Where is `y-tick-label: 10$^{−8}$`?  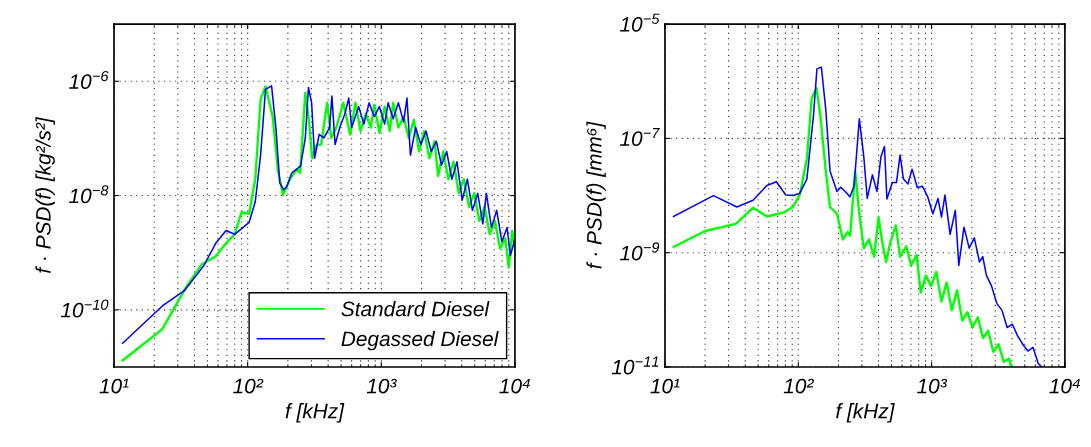
y-tick-label: 10$^{−8}$ is located at coordinates (89, 194).